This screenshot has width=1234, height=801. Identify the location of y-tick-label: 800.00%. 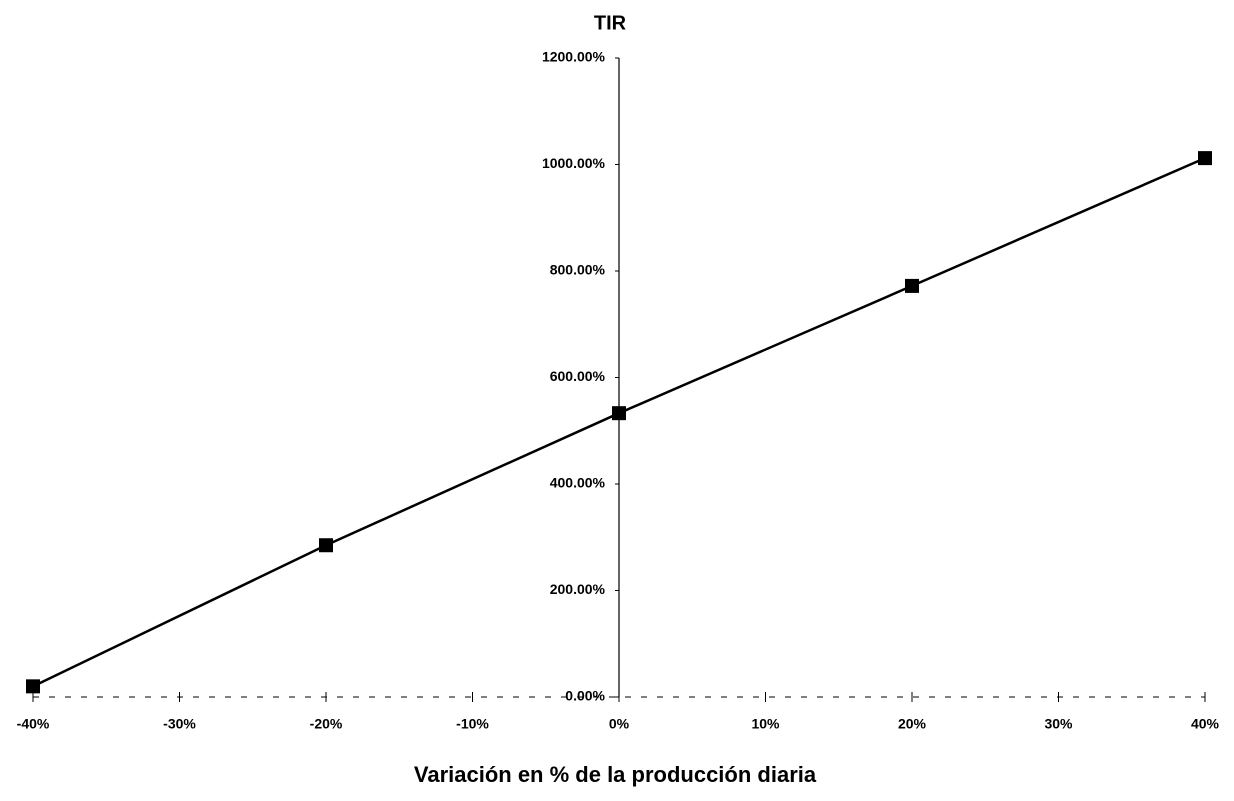
(578, 270).